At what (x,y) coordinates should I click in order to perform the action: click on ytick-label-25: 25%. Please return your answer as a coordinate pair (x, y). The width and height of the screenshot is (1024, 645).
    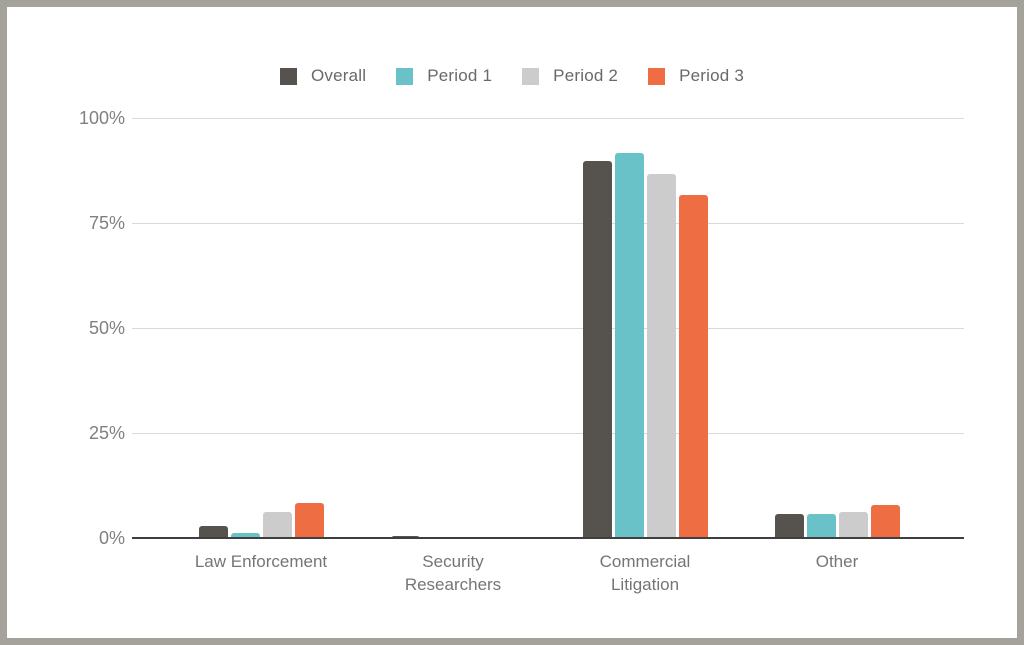
    Looking at the image, I should click on (106, 433).